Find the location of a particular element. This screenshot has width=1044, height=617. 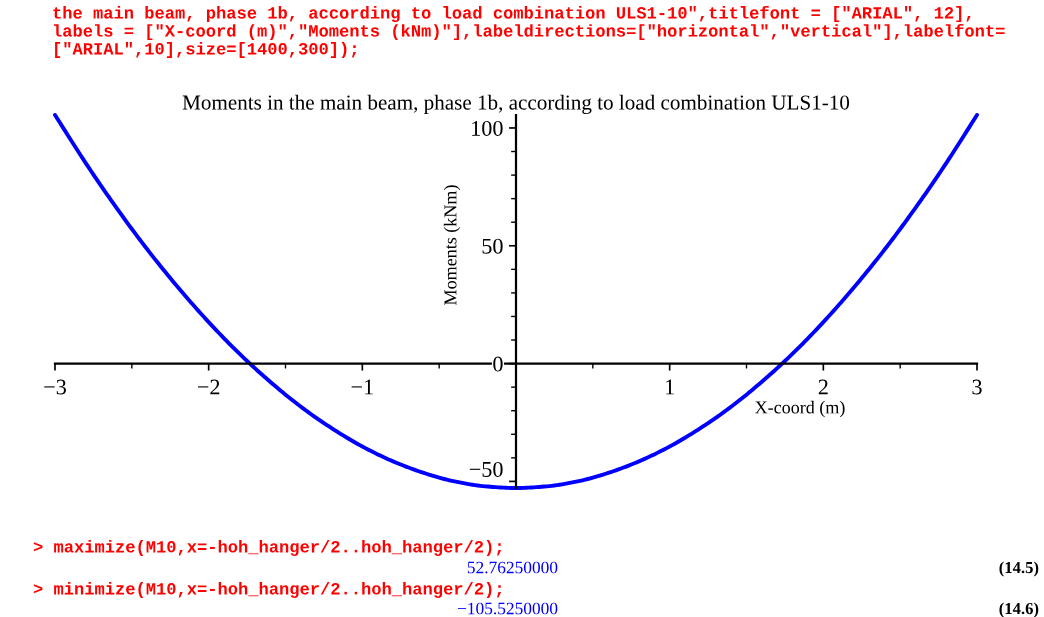

y-tick-label: 0 is located at coordinates (498, 364).